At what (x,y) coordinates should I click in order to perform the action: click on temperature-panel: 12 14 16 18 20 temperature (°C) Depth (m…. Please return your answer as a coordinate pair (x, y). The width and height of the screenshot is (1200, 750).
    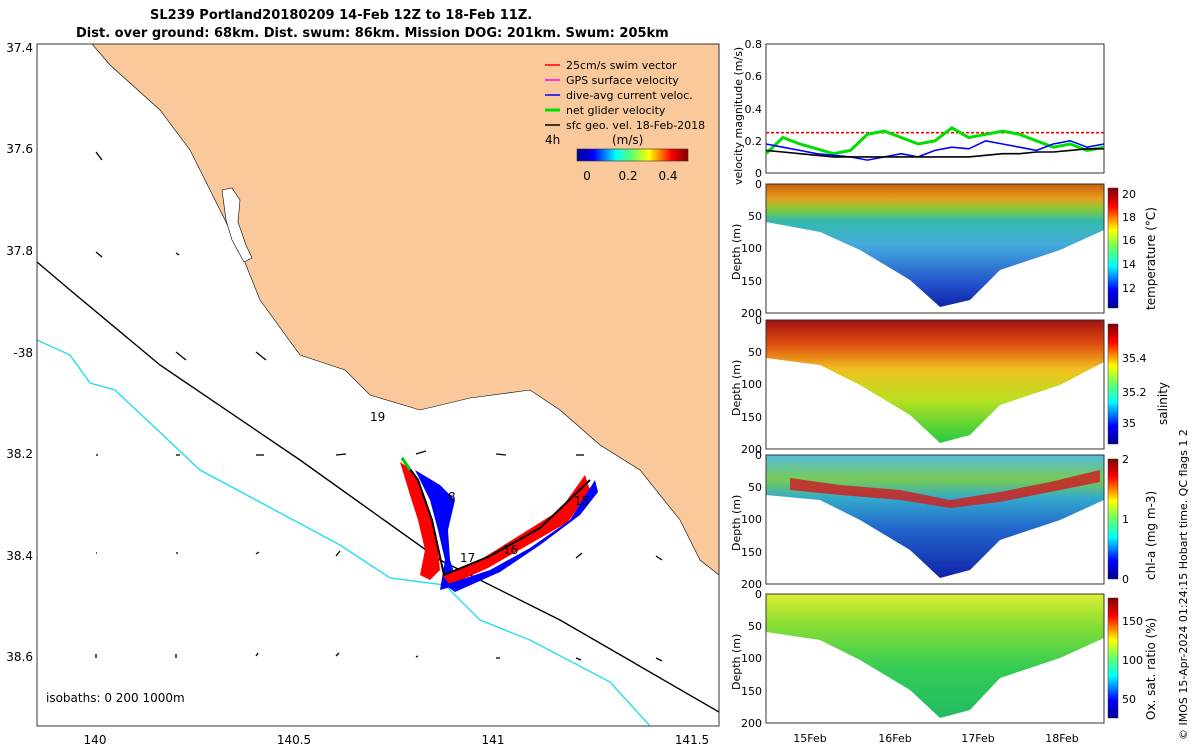
    Looking at the image, I should click on (944, 249).